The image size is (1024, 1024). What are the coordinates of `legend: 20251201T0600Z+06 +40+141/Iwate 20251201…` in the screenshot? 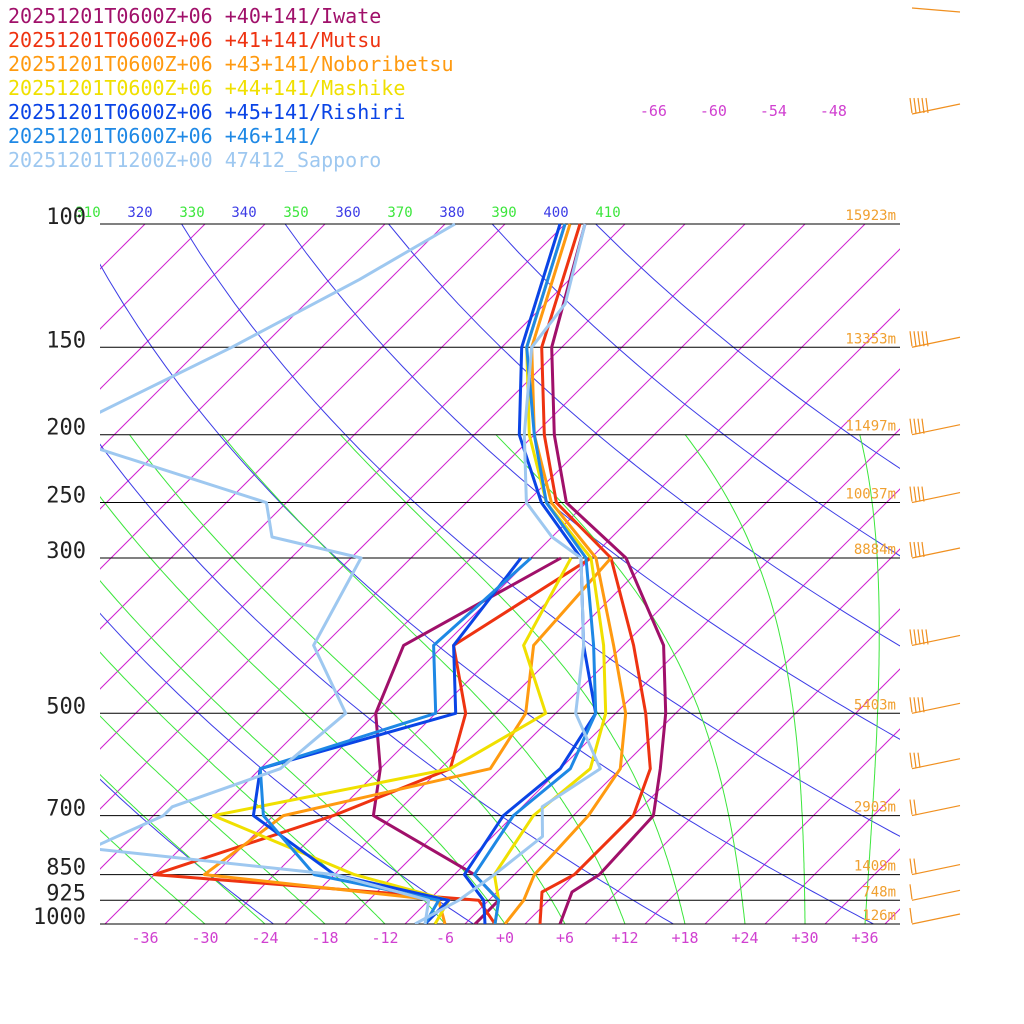 It's located at (231, 88).